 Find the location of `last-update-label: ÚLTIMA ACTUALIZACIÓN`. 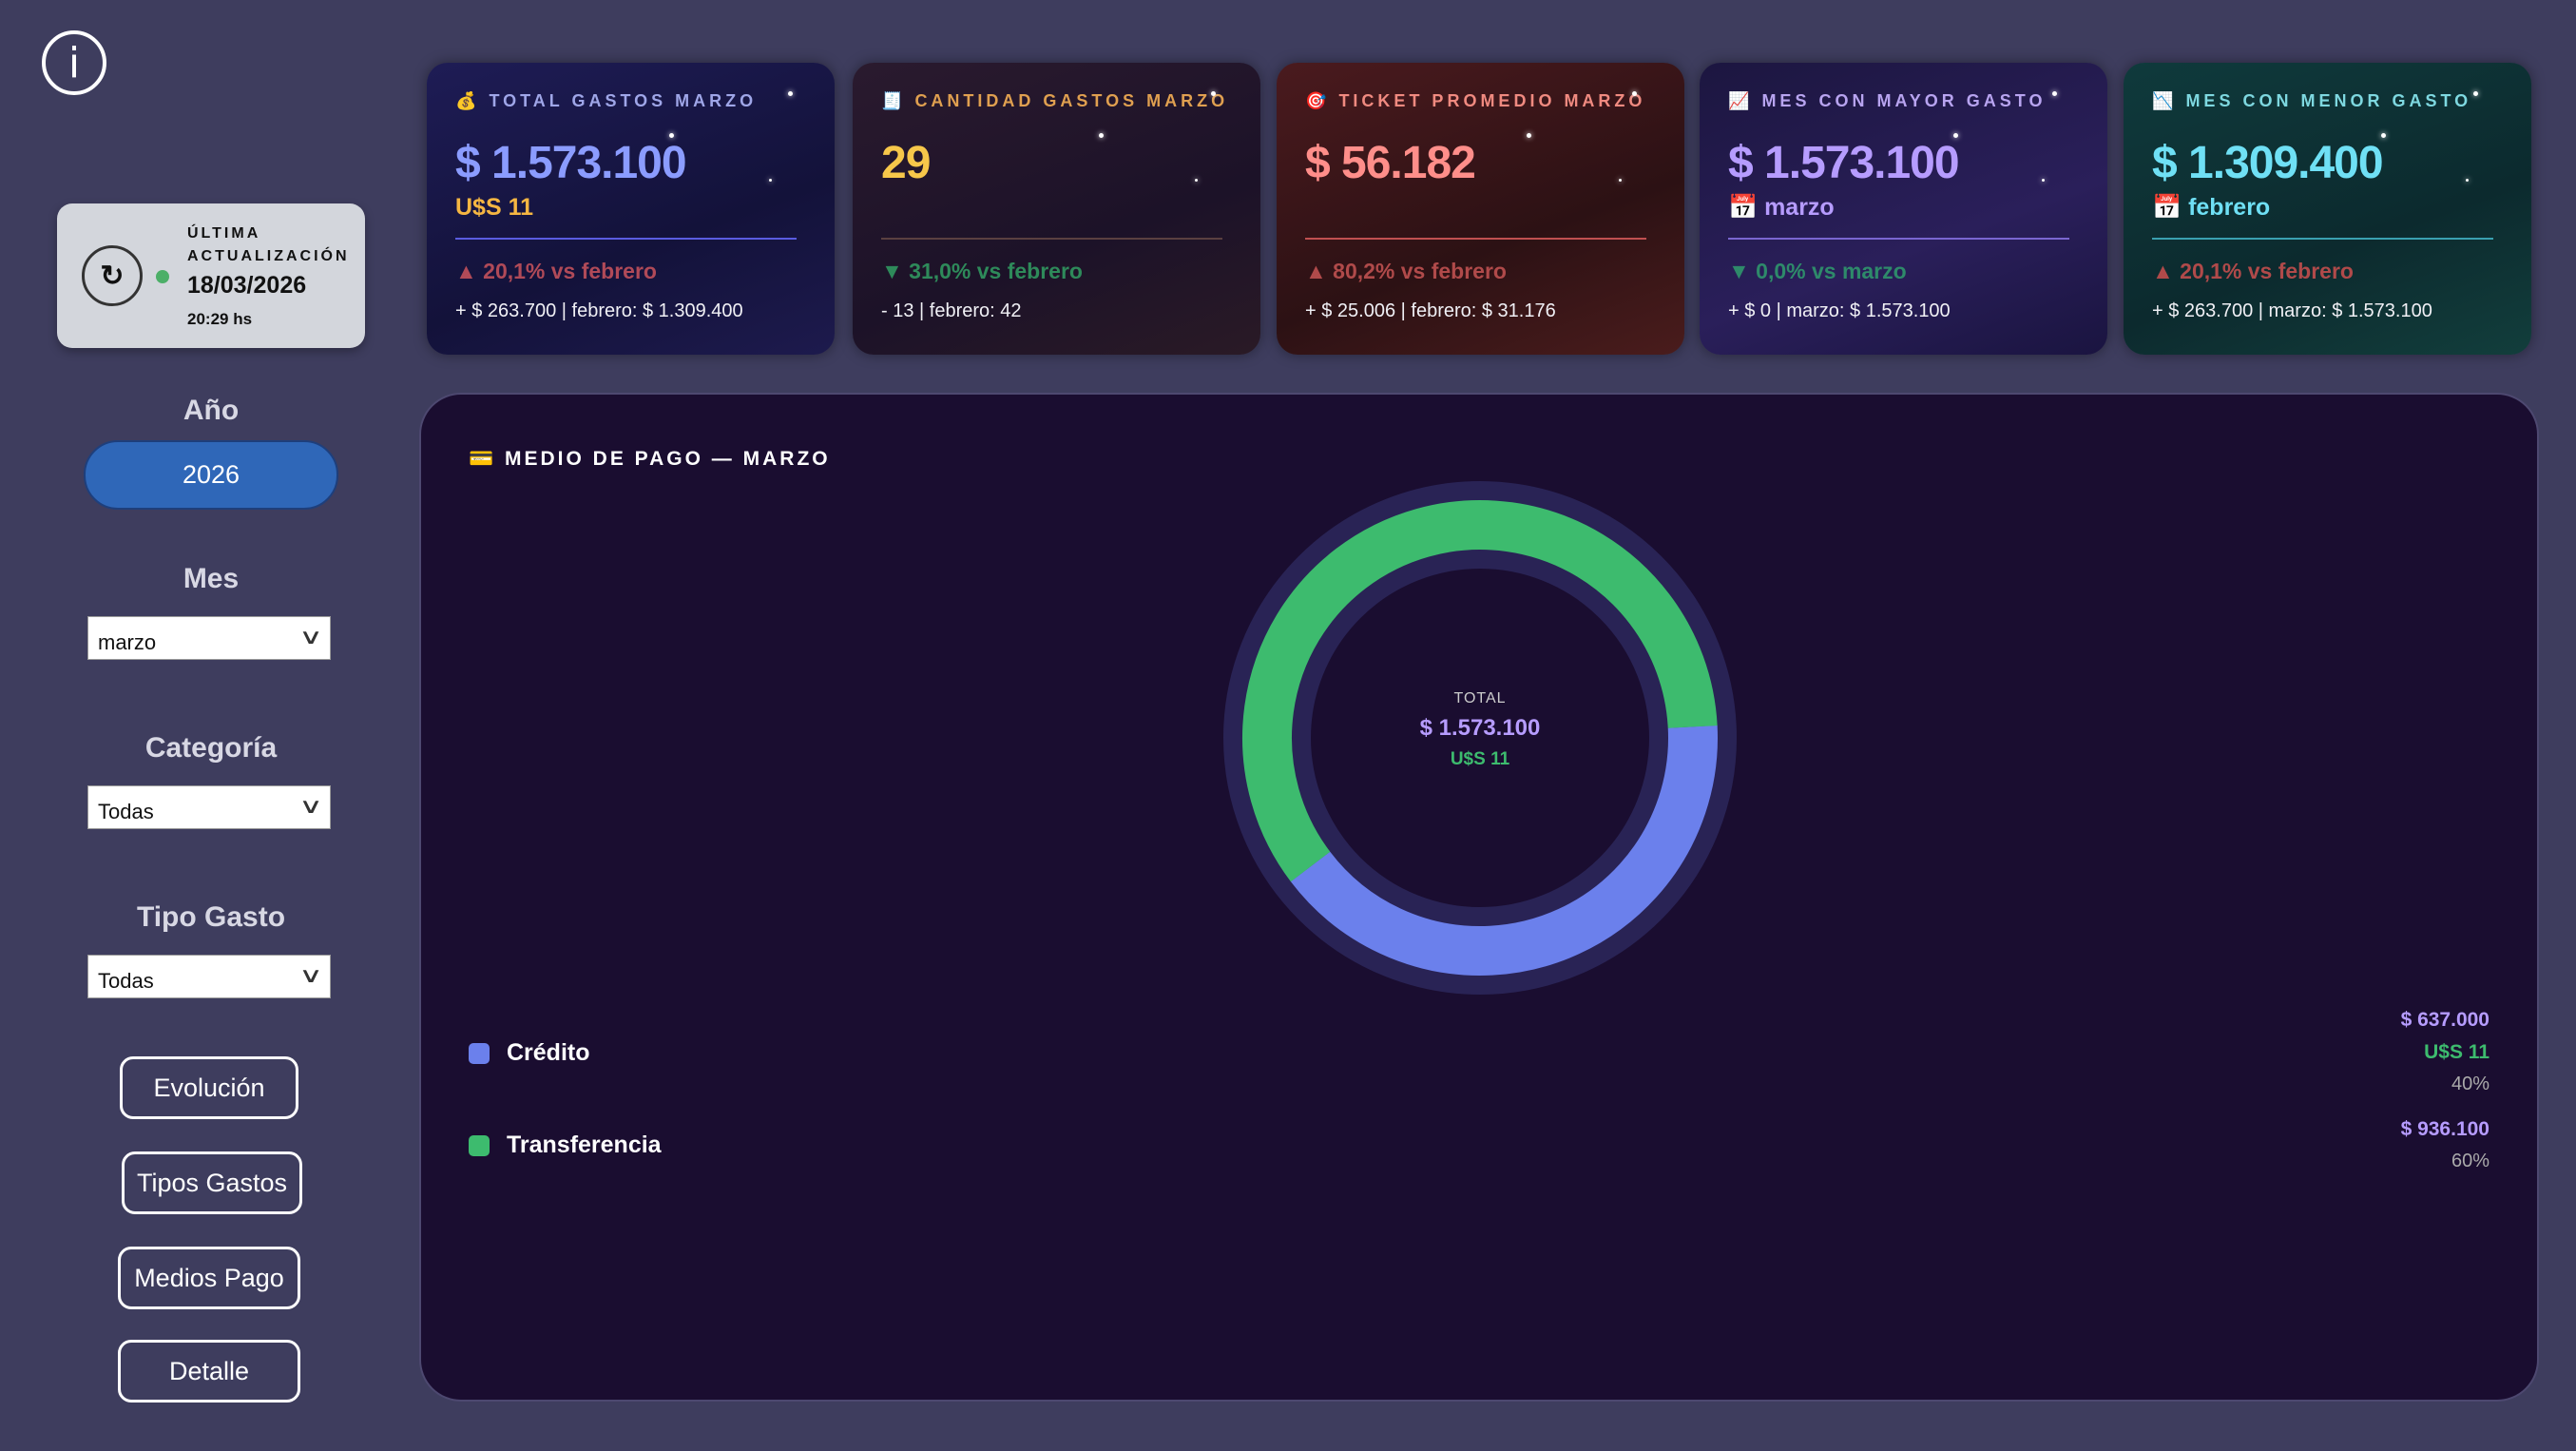

last-update-label: ÚLTIMA ACTUALIZACIÓN is located at coordinates (269, 245).